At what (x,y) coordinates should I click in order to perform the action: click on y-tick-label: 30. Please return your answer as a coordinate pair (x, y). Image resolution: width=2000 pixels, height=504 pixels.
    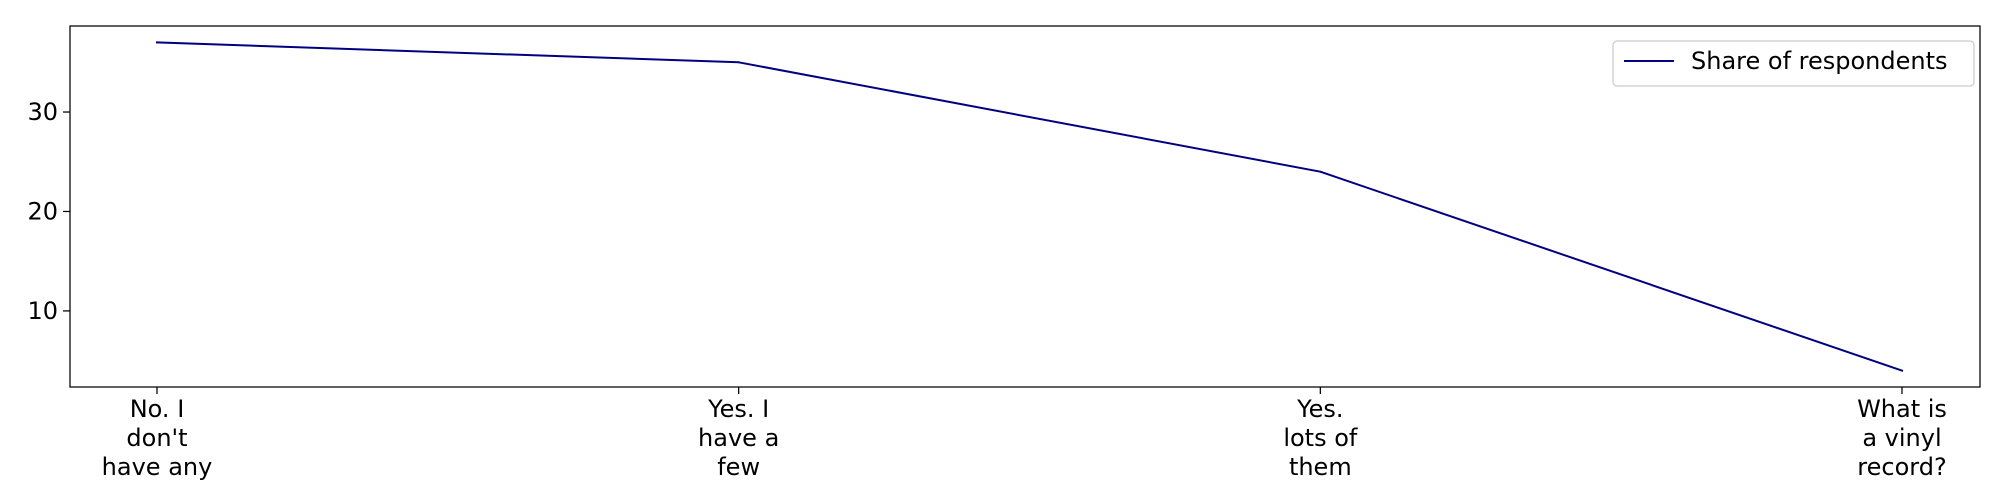
    Looking at the image, I should click on (42, 112).